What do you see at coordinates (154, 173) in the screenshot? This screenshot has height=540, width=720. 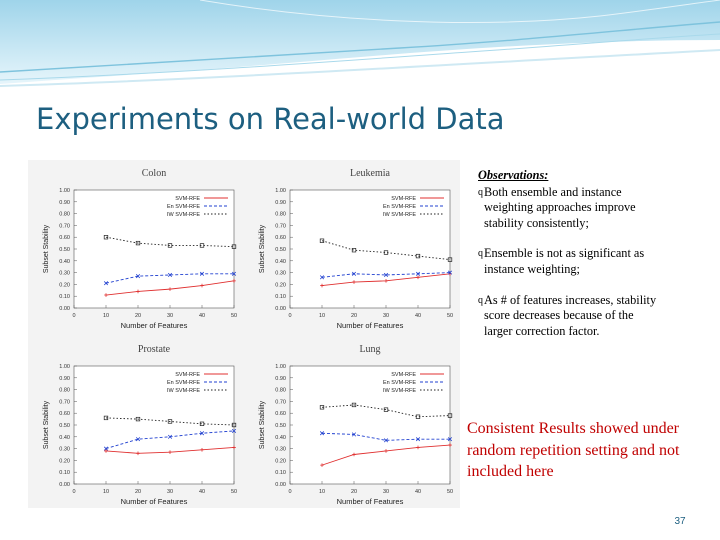 I see `chart-title: Colon` at bounding box center [154, 173].